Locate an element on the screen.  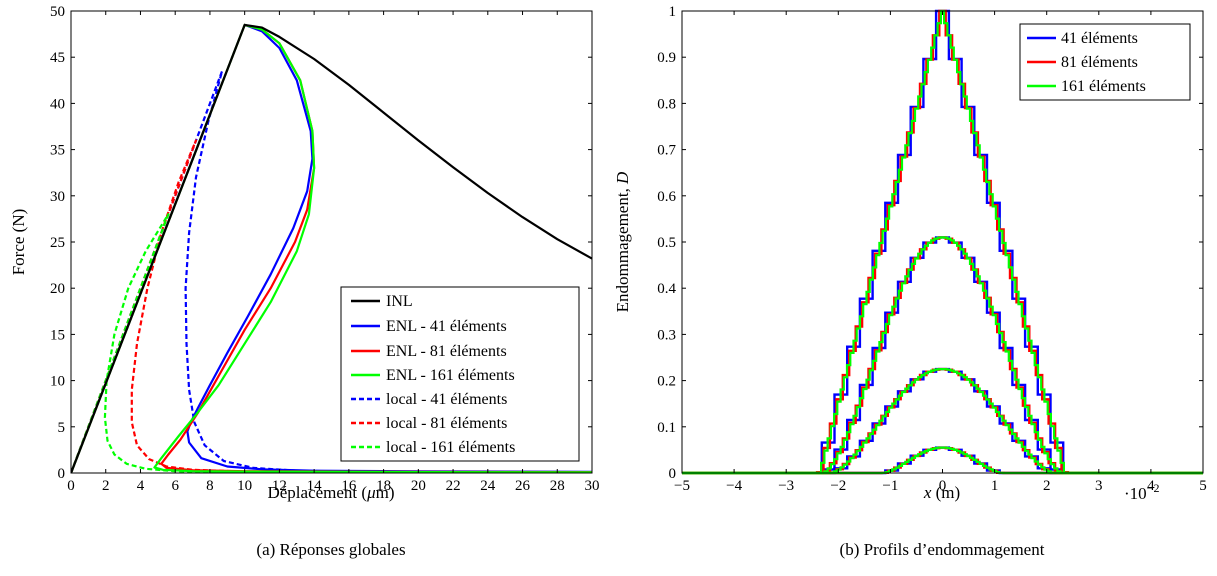
legend-item: ENL - 41 éléments is located at coordinates (429, 326).